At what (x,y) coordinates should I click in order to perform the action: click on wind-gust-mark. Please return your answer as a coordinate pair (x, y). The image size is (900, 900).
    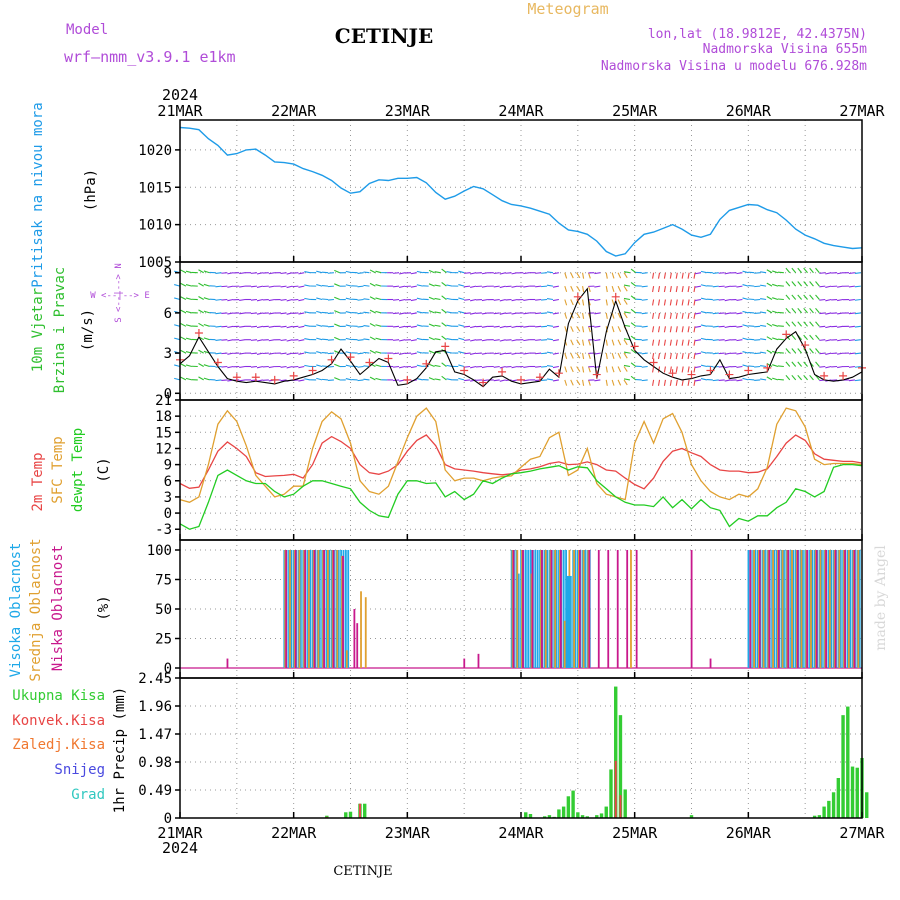
    Looking at the image, I should click on (445, 346).